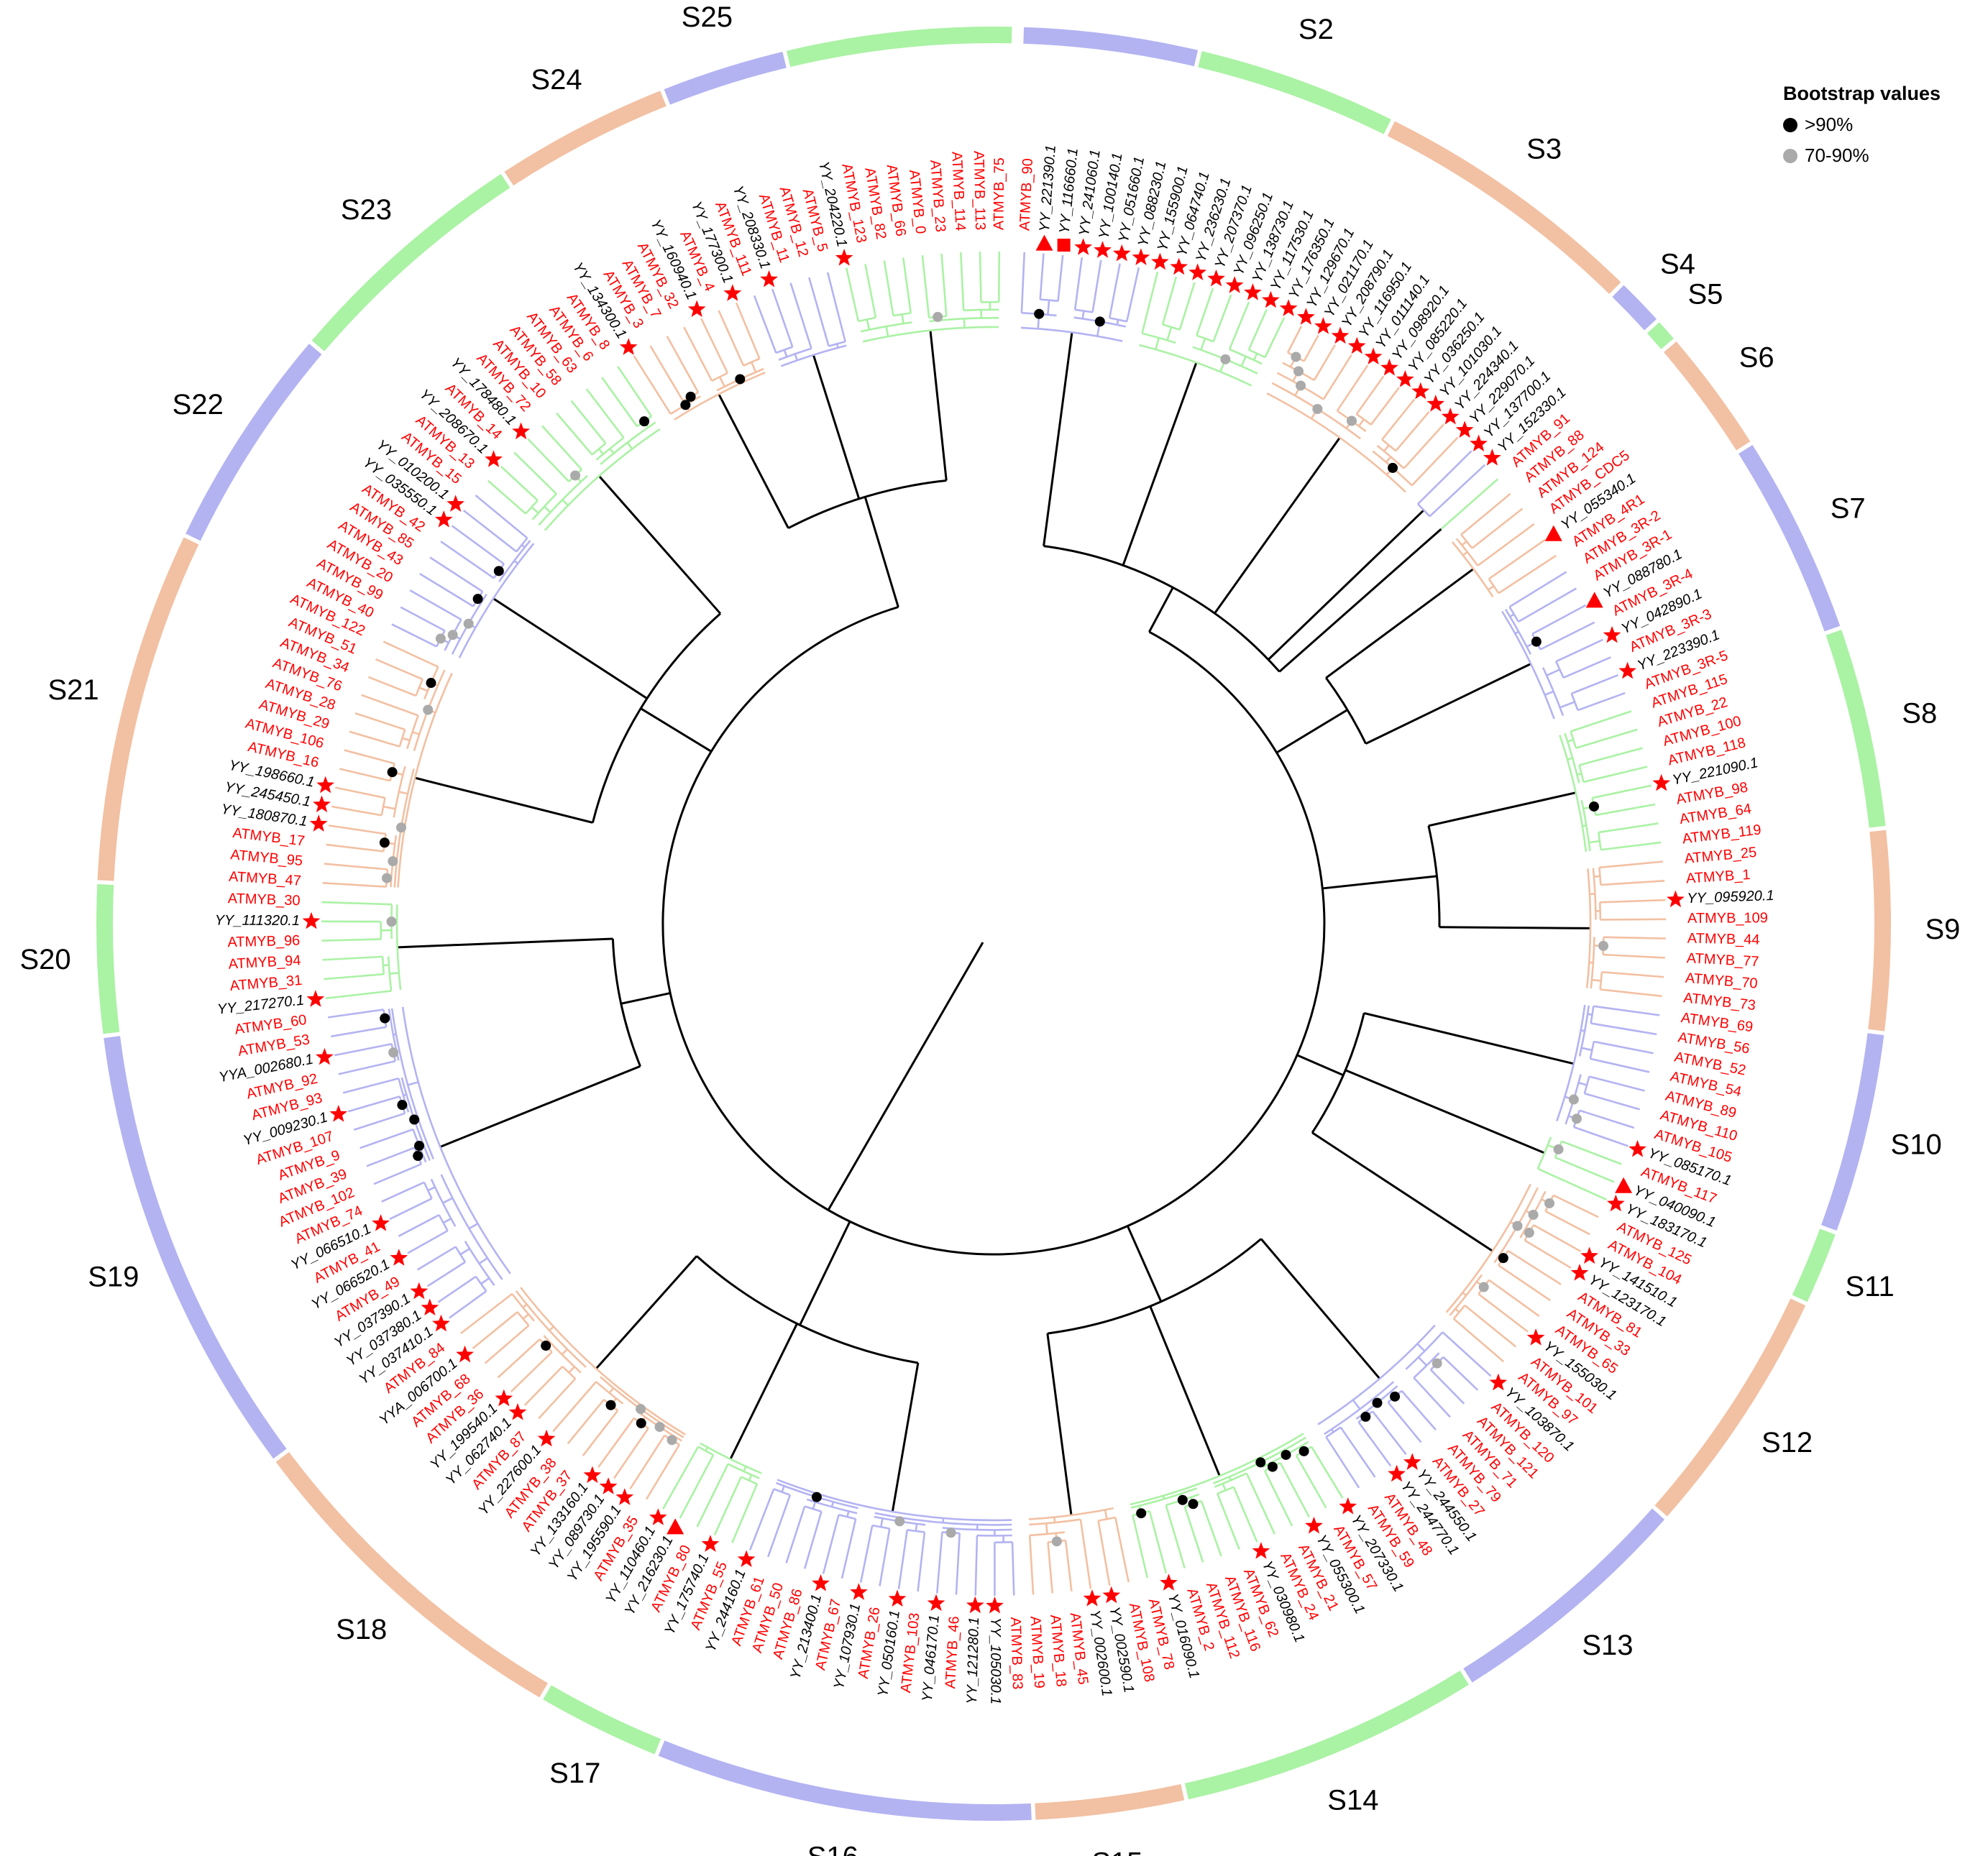 Image resolution: width=1988 pixels, height=1856 pixels. I want to click on subfamily-label: S12, so click(1787, 1442).